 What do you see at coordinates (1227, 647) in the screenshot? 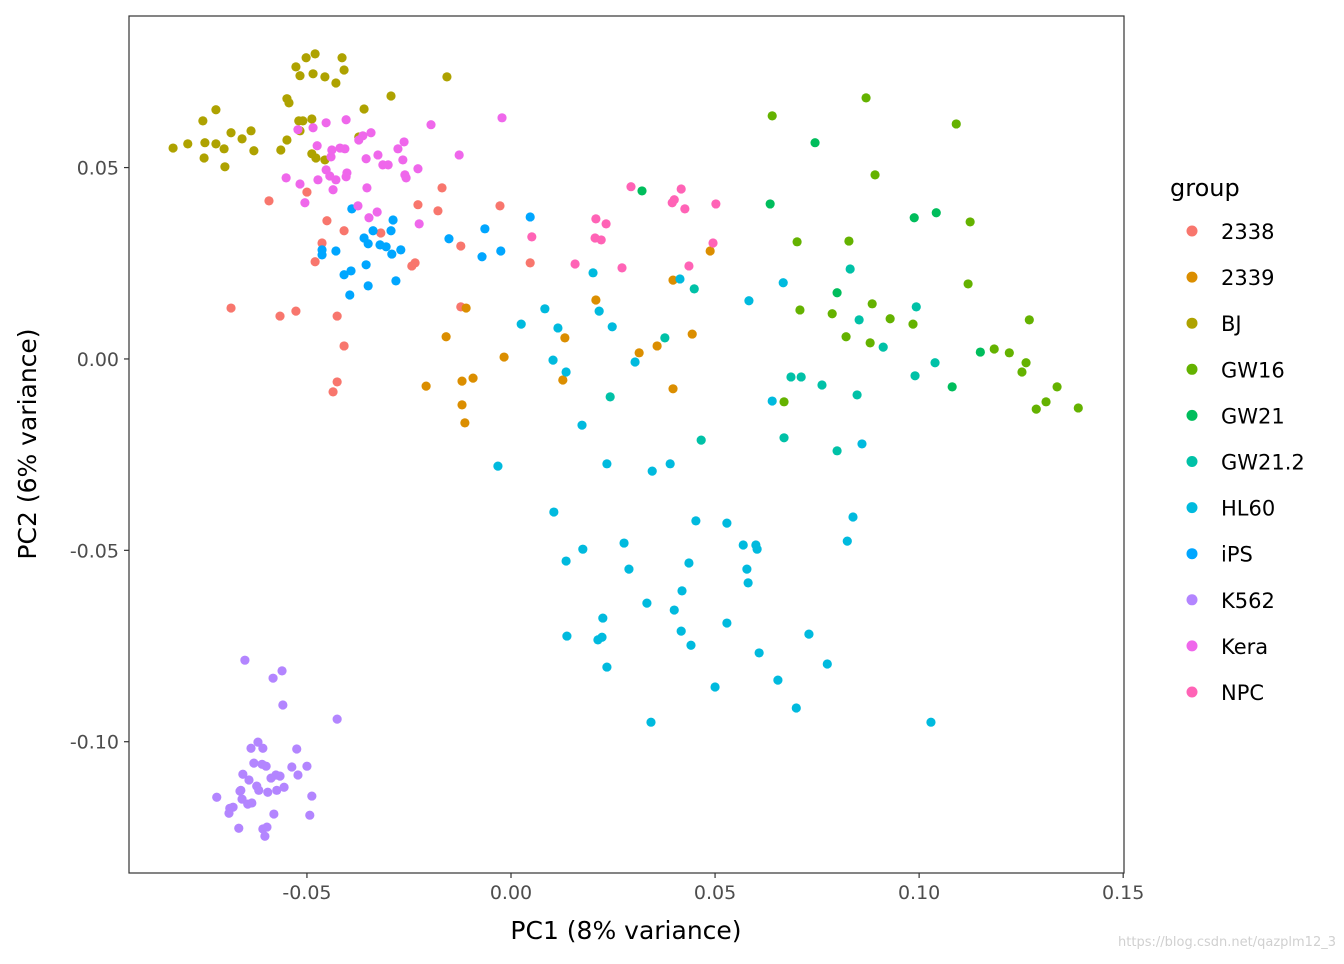
I see `legend-item-Kera: Kera` at bounding box center [1227, 647].